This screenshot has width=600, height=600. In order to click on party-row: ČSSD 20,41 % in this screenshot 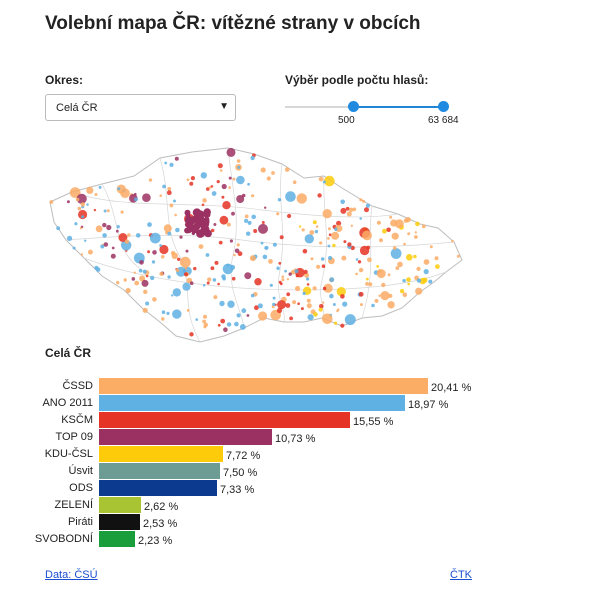, I will do `click(300, 386)`.